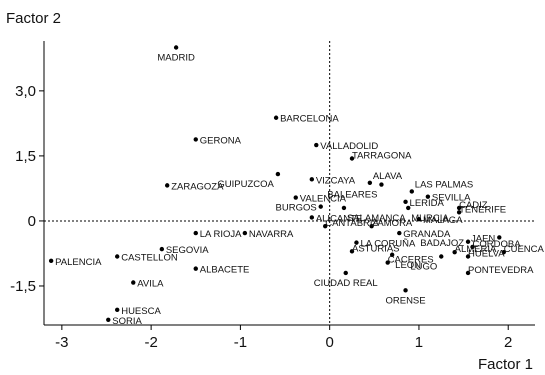 The height and width of the screenshot is (375, 545). I want to click on point-label: ALICANTE, so click(339, 218).